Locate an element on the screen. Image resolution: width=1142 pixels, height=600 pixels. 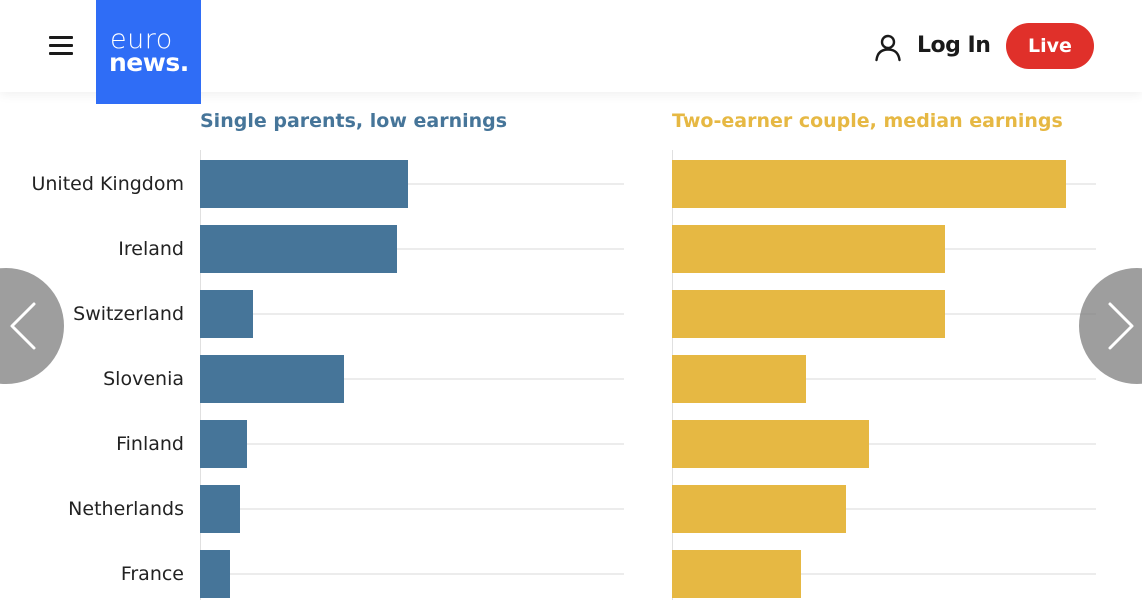
country-label: Netherlands is located at coordinates (126, 509).